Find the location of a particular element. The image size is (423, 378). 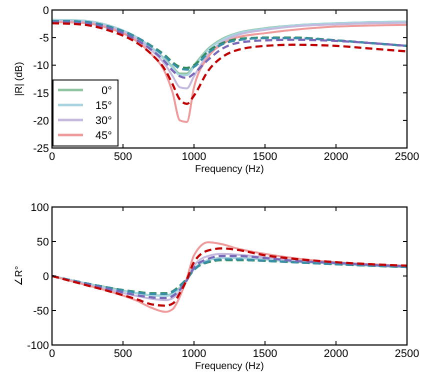

y-axis-title: |R| (dB) is located at coordinates (19, 79).